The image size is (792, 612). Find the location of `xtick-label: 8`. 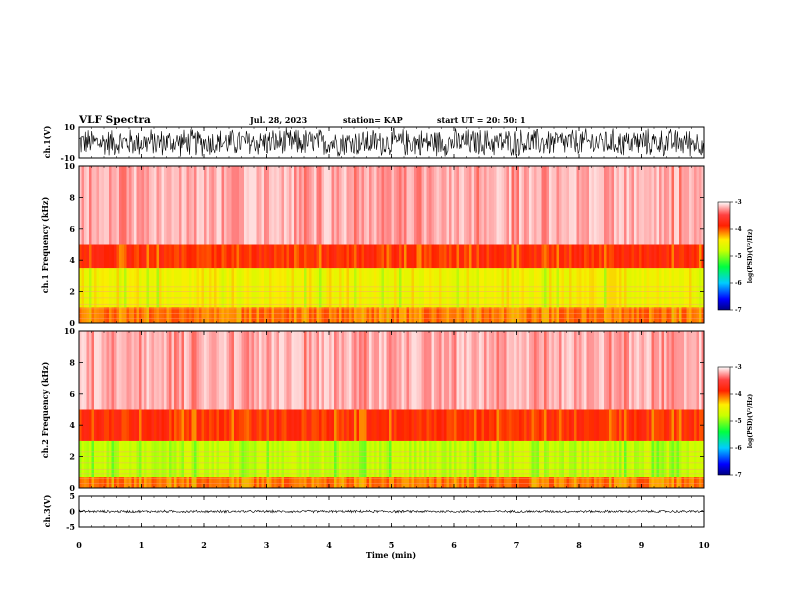

xtick-label: 8 is located at coordinates (579, 545).